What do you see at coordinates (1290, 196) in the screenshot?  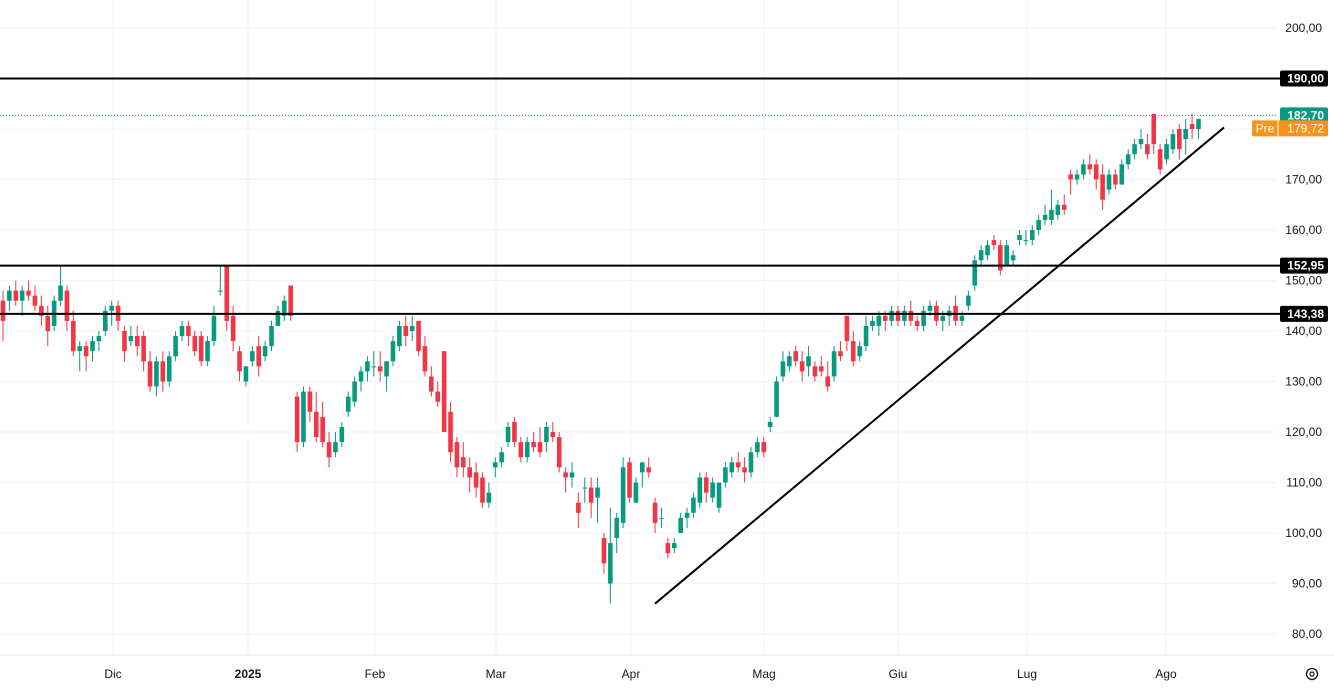 I see `price-badges: 190,00 152,95 143,38 182,70 Pre 179,72` at bounding box center [1290, 196].